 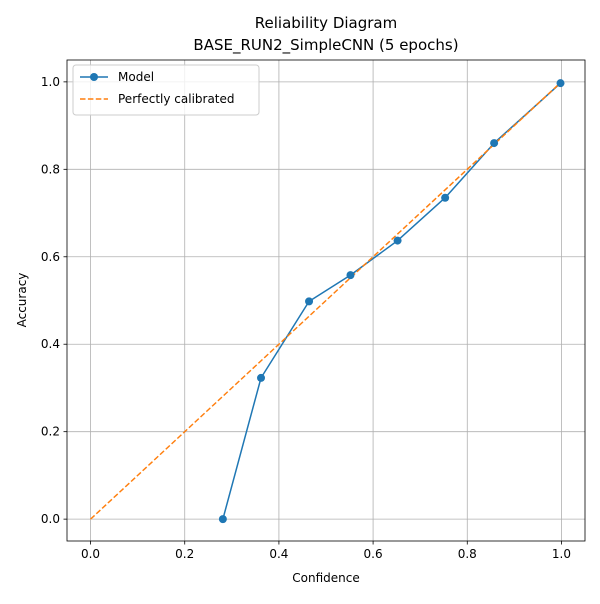 I want to click on y-tick-label: 0.4, so click(x=50, y=344).